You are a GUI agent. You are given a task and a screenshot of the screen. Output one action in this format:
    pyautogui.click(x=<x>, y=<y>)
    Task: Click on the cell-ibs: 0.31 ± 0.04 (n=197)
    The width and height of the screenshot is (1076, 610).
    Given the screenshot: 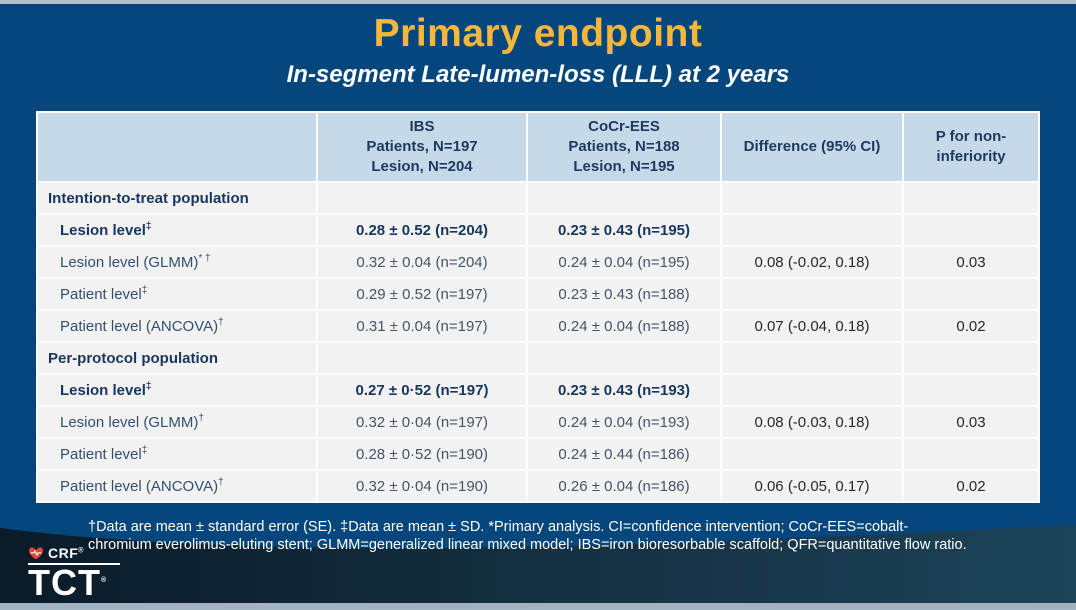 What is the action you would take?
    pyautogui.click(x=422, y=326)
    